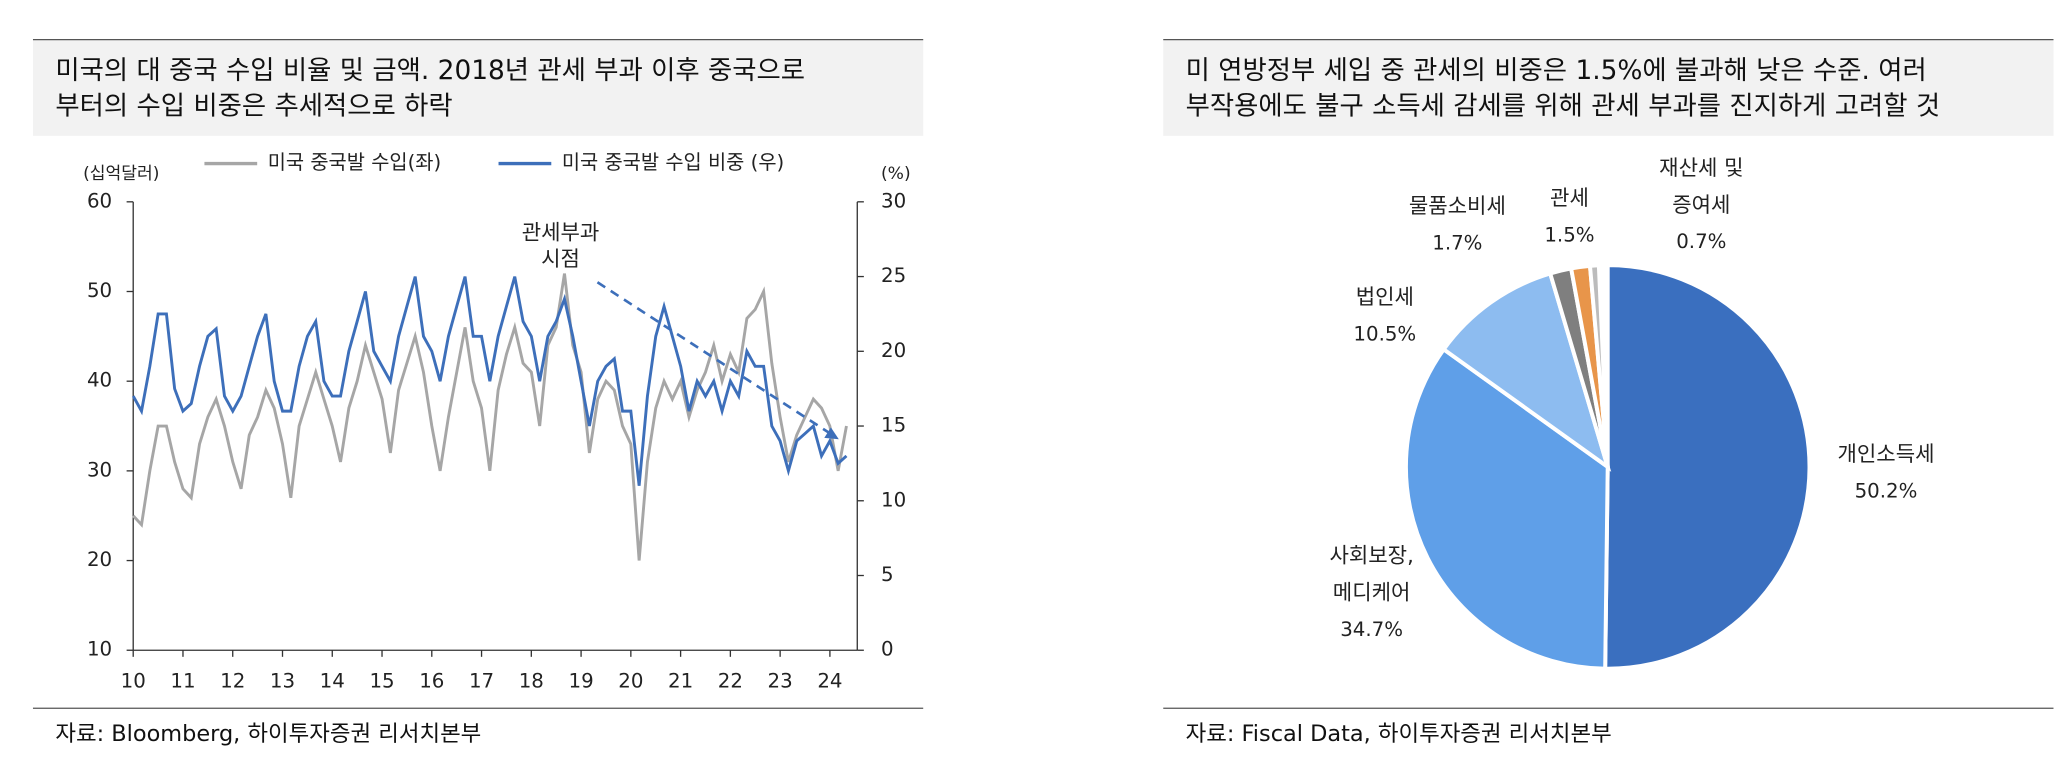 The width and height of the screenshot is (2068, 760). What do you see at coordinates (253, 106) in the screenshot?
I see `chart-title: 부터의 수입 비중은 추세적으로 하락` at bounding box center [253, 106].